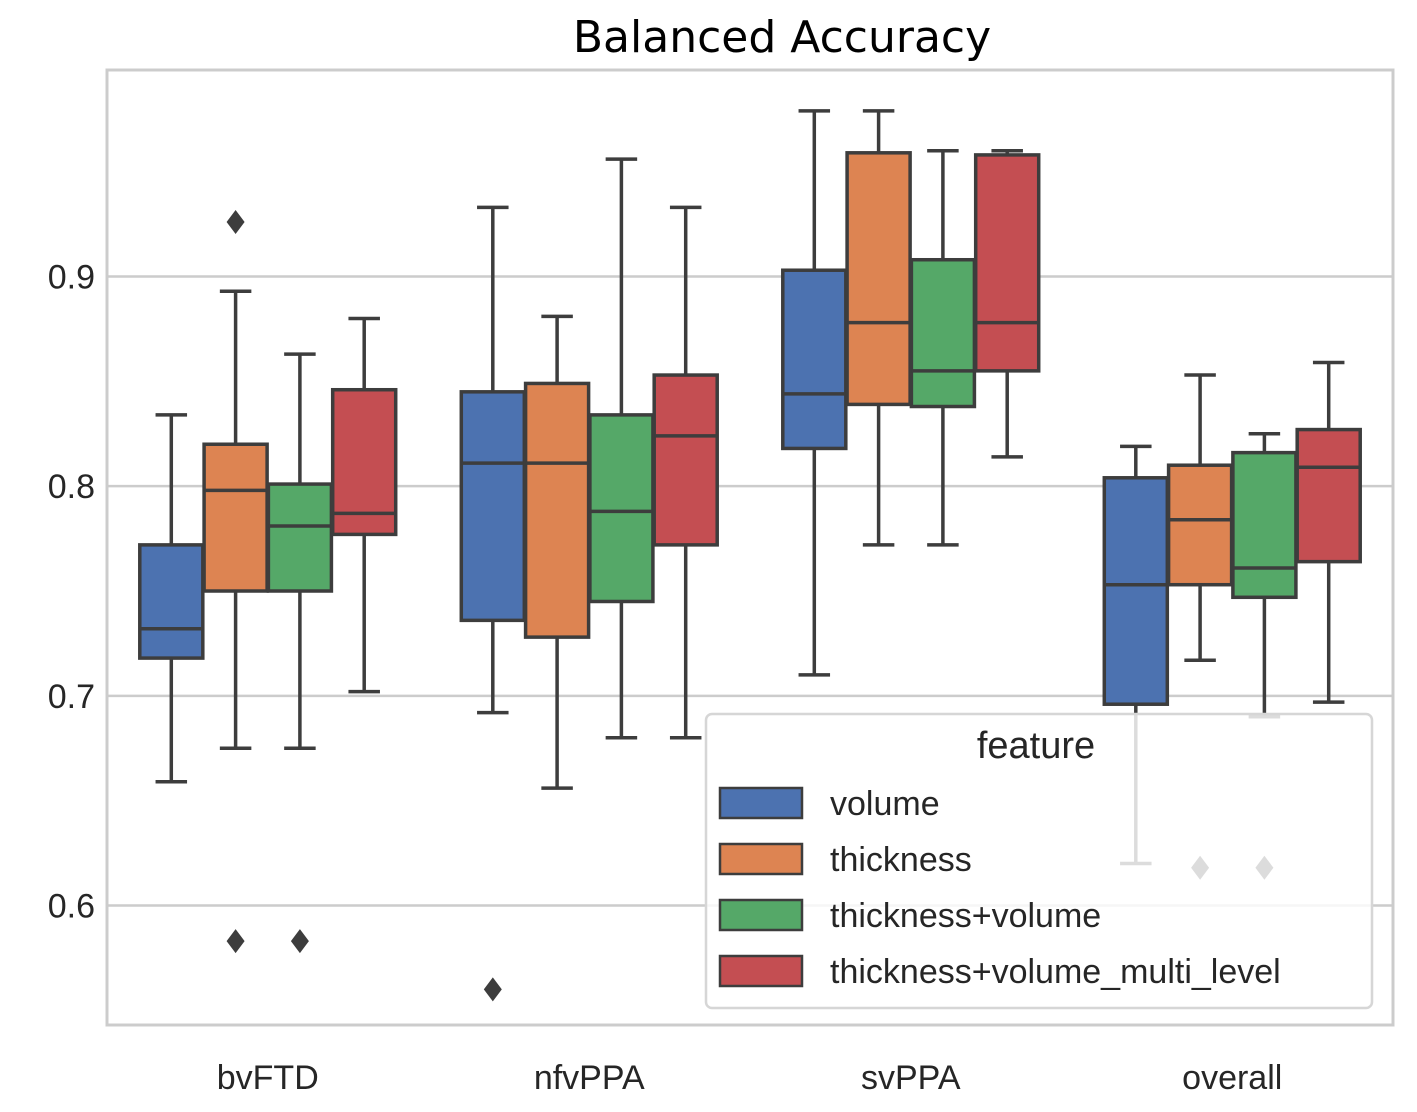 This screenshot has width=1417, height=1112. I want to click on chart-title: Balanced Accuracy, so click(782, 37).